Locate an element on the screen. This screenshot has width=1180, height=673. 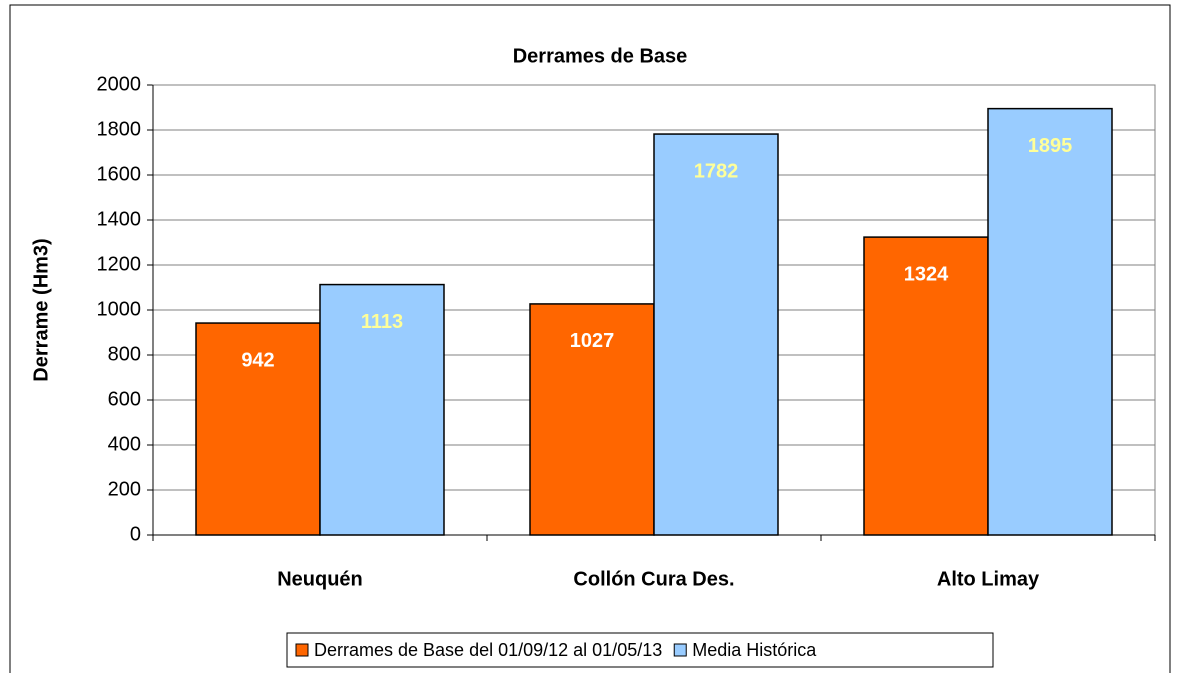
data-label: 1324 is located at coordinates (926, 274).